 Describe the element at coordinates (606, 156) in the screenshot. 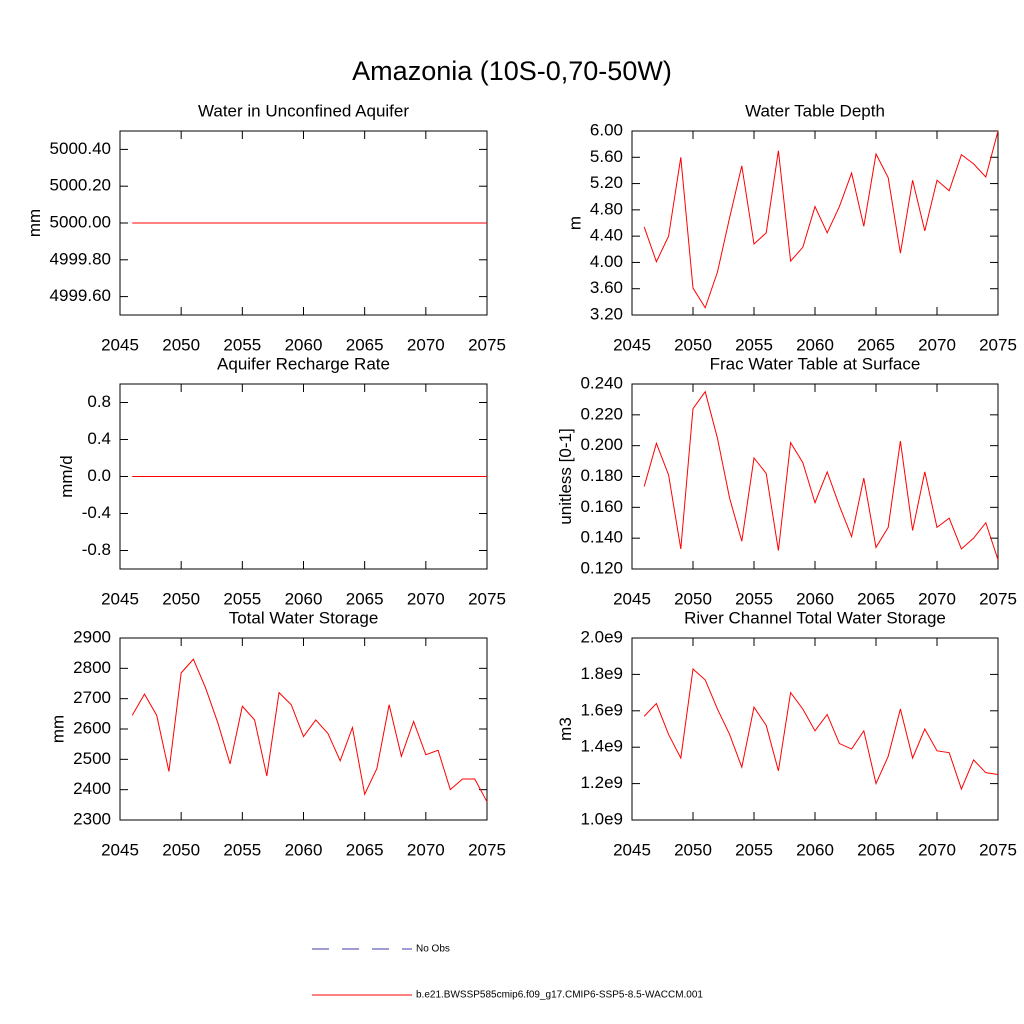

I see `y-tick-label: 5.60` at that location.